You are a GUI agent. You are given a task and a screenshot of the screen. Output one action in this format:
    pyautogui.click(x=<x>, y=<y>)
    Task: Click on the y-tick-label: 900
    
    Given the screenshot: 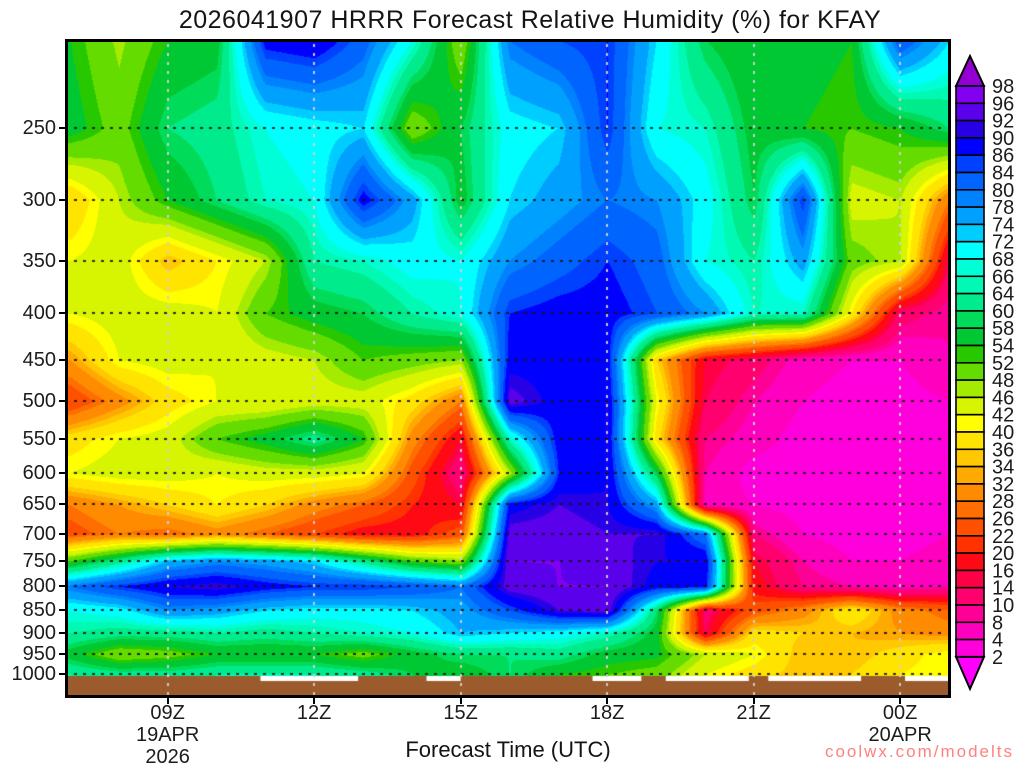 What is the action you would take?
    pyautogui.click(x=39, y=632)
    